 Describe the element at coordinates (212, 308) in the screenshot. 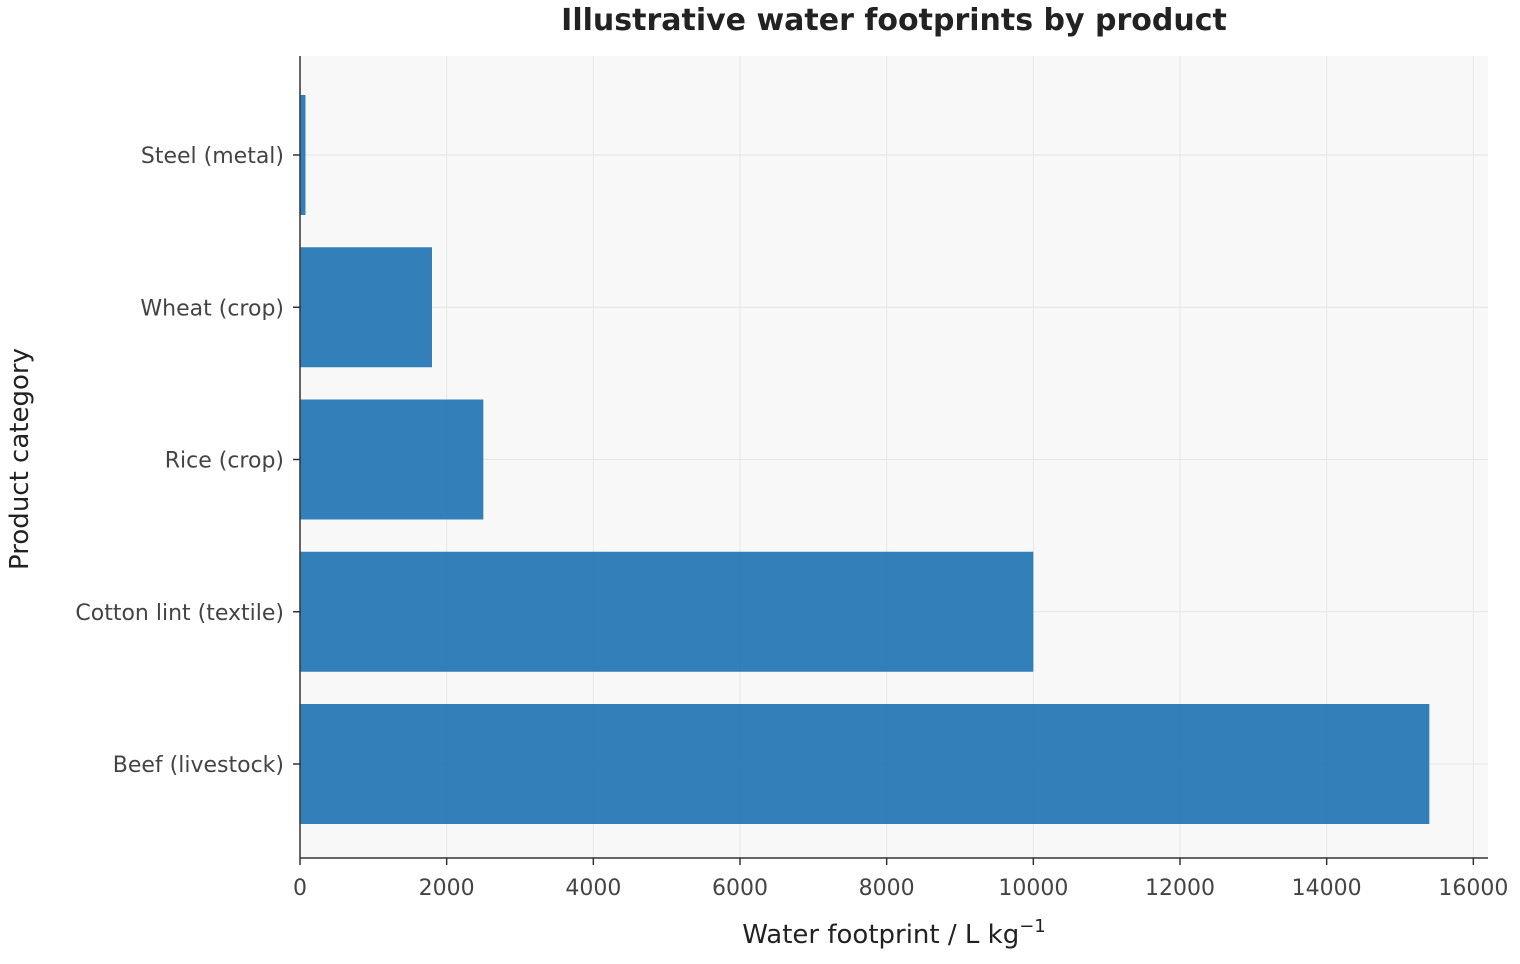

I see `y-tick-label: Wheat (crop)` at that location.